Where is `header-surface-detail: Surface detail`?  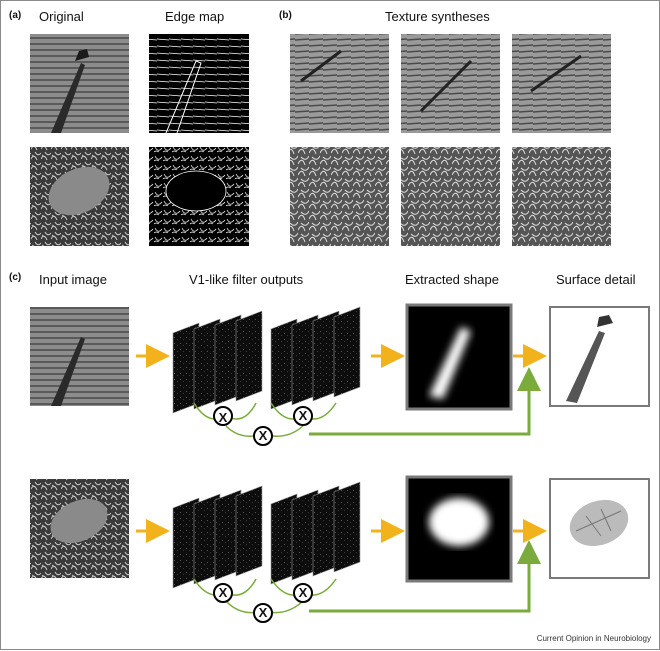 header-surface-detail: Surface detail is located at coordinates (596, 279).